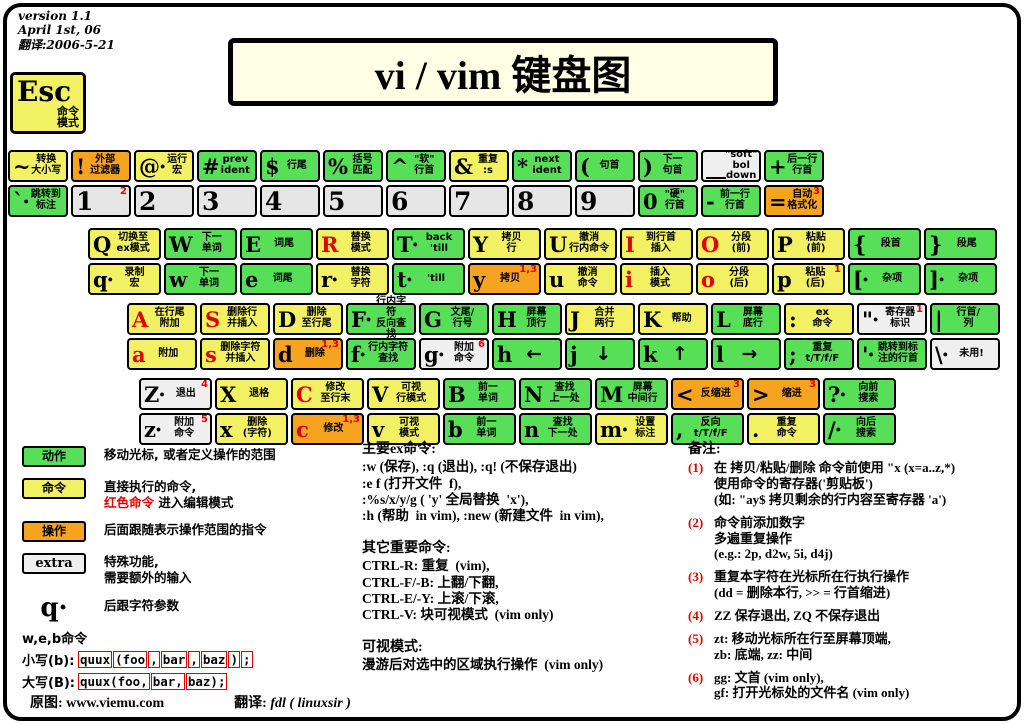 The image size is (1024, 724). Describe the element at coordinates (95, 659) in the screenshot. I see `word-boundary-segment: quux` at that location.